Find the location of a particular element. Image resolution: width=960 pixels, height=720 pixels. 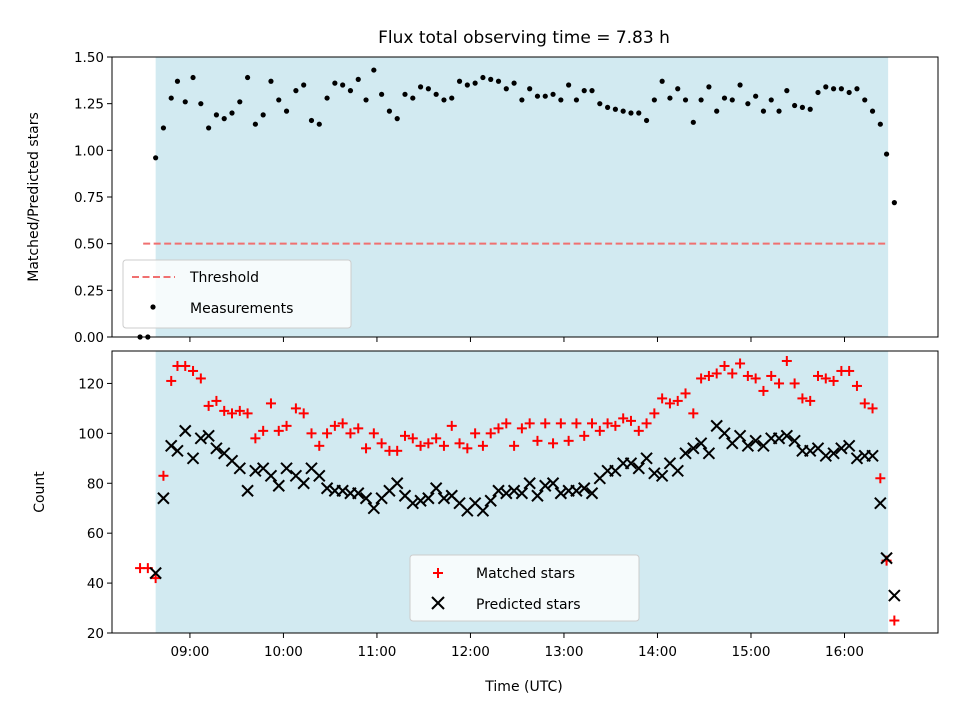

ratio-y-axis-label: Matched/Predicted stars is located at coordinates (34, 197).